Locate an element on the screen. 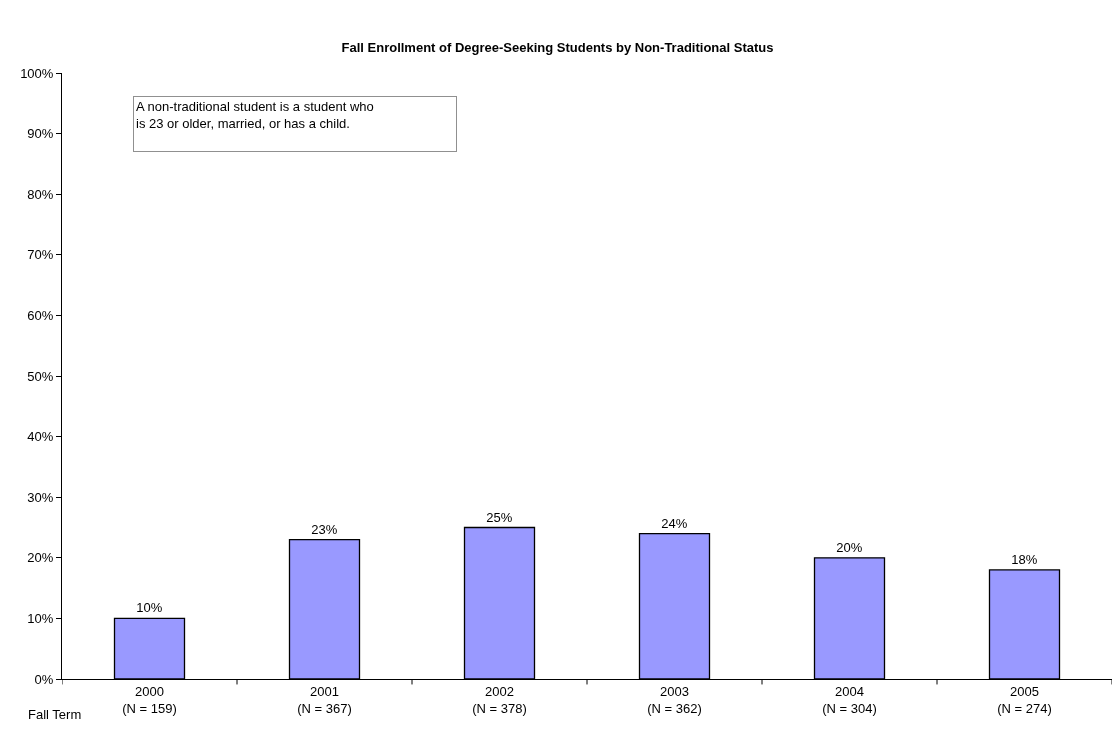 This screenshot has width=1115, height=735. y-tick-label: 10% is located at coordinates (40, 618).